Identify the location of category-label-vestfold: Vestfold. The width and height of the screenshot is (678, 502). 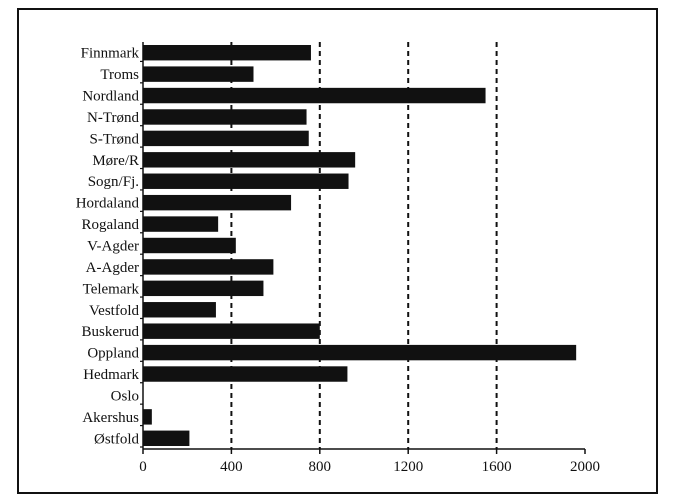
(114, 311).